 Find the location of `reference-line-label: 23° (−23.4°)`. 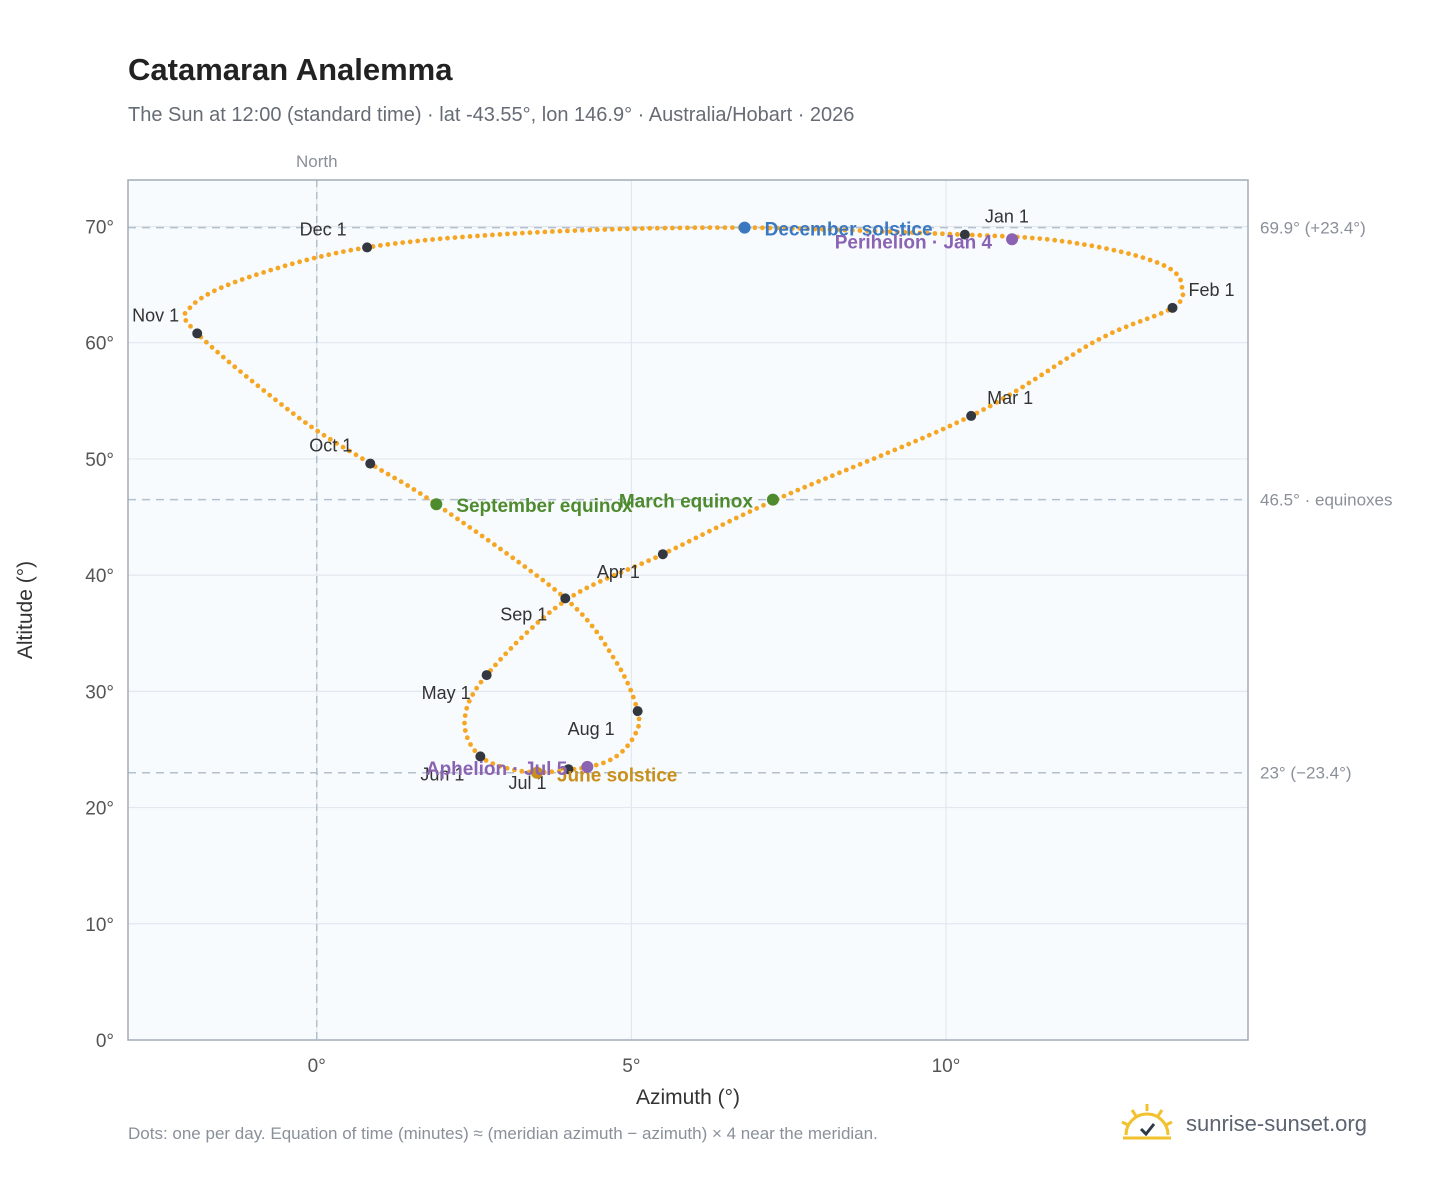

reference-line-label: 23° (−23.4°) is located at coordinates (1306, 773).